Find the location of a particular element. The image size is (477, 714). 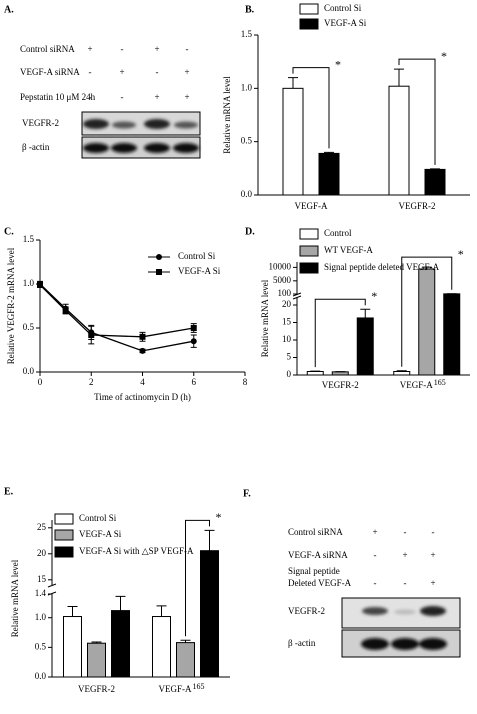

data-line is located at coordinates (116, 317).